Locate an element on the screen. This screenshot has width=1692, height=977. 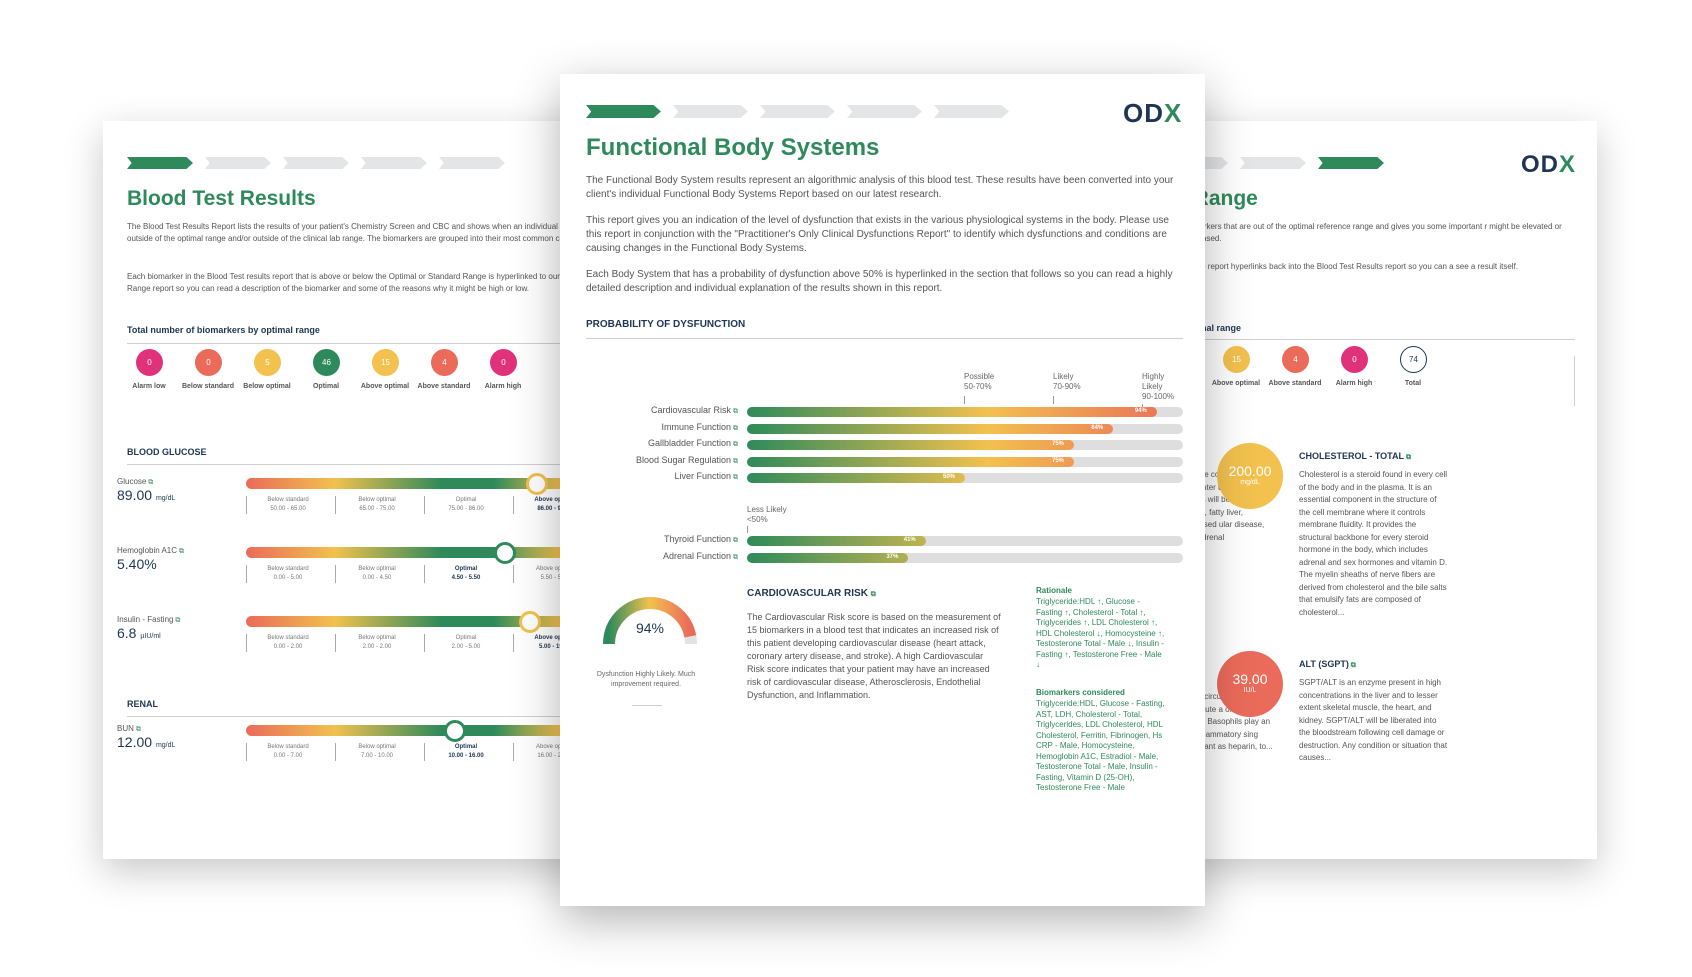
gauge-fill is located at coordinates (650, 621).